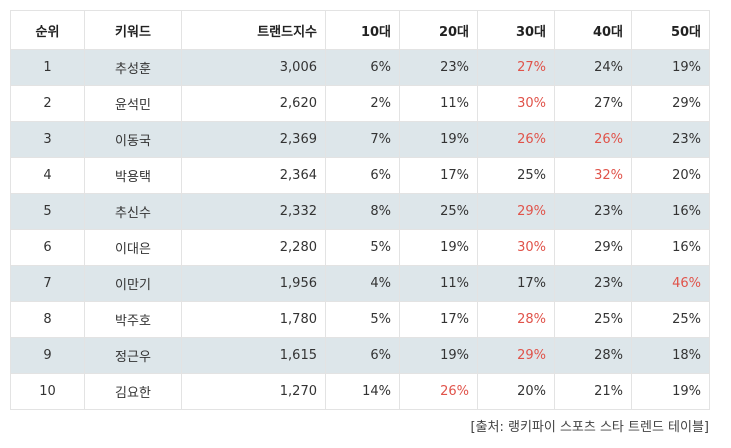 This screenshot has height=448, width=731. I want to click on age-20s-cell: 23%, so click(438, 67).